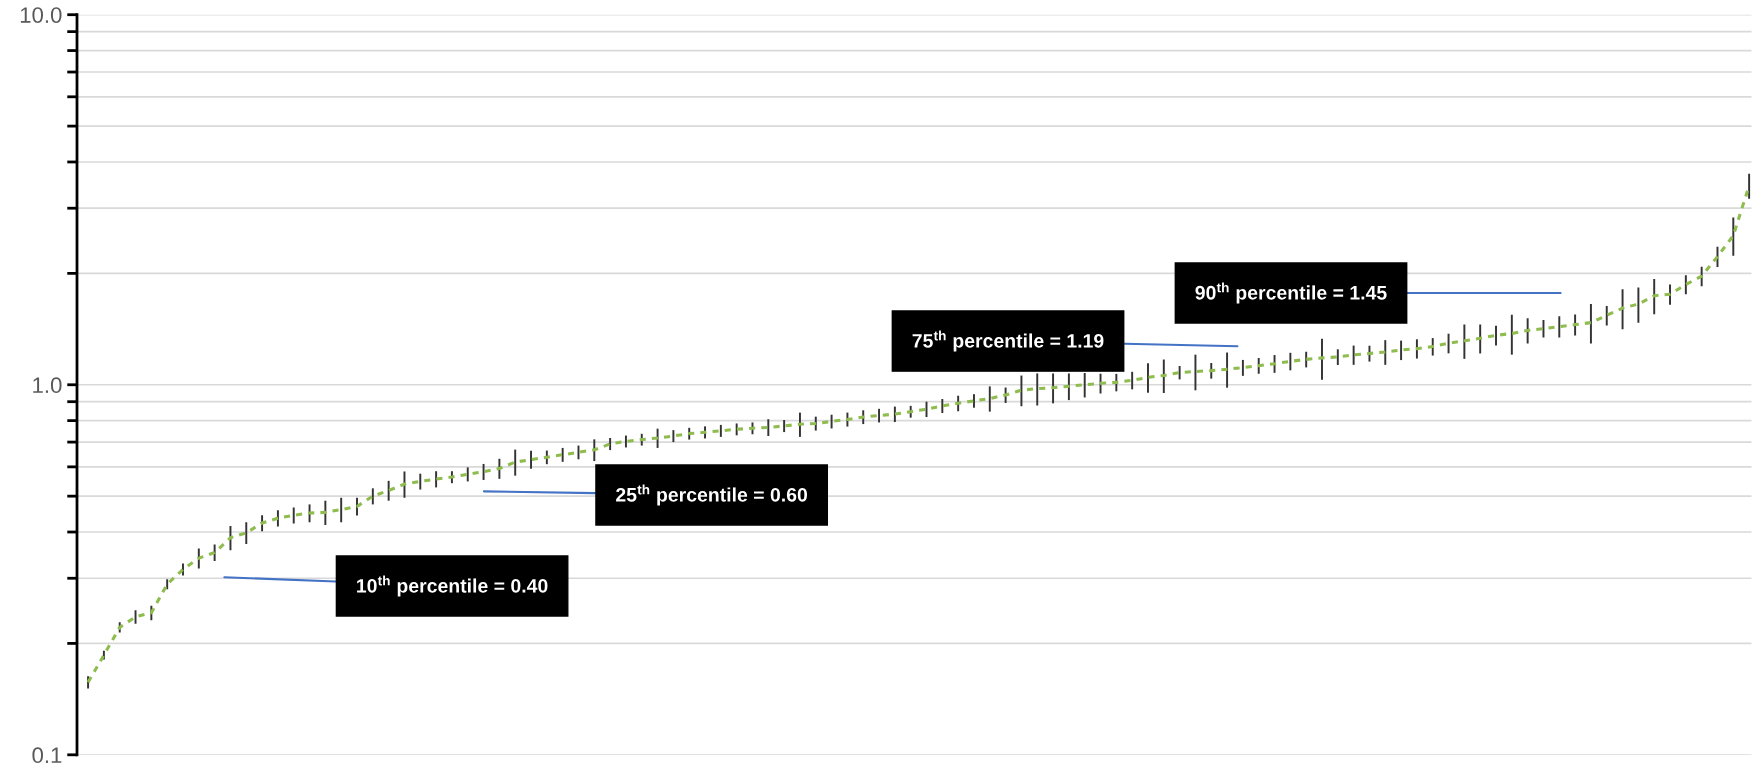 This screenshot has width=1758, height=766. I want to click on y-tick-label: 0.1, so click(47, 755).